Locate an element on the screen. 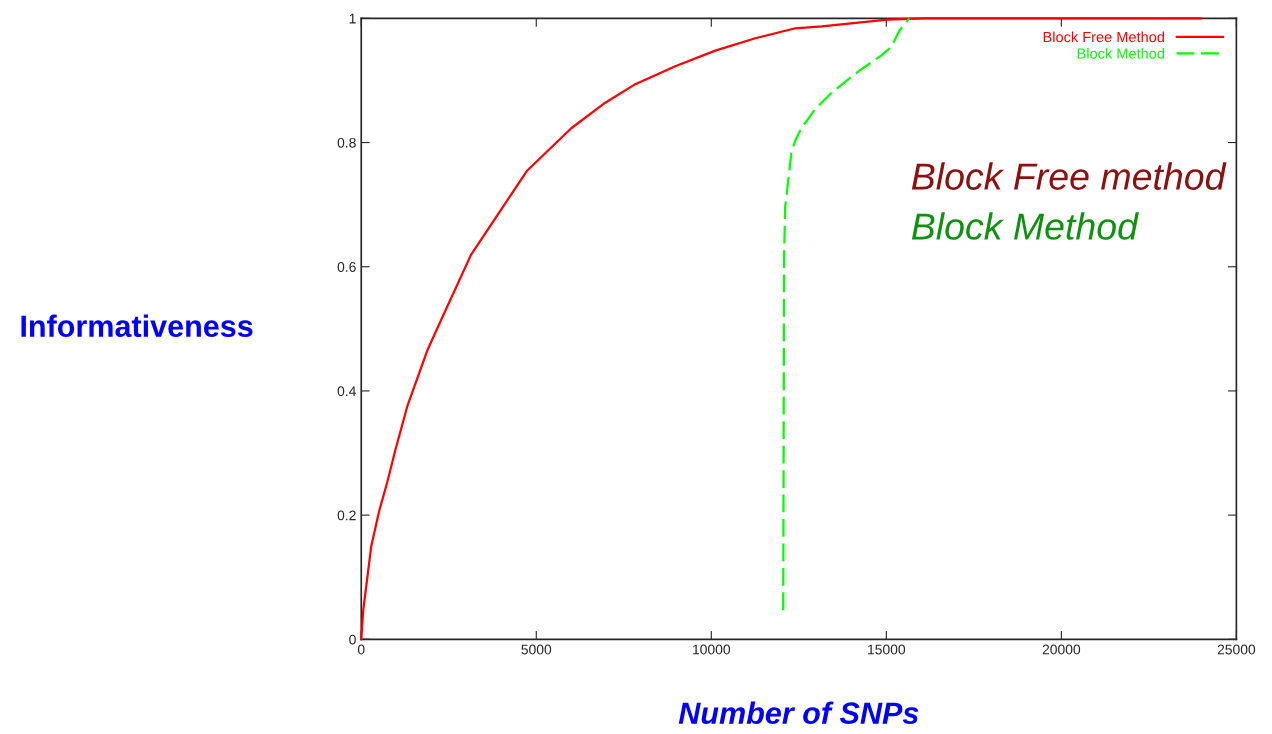  y-tick-label: 0.8 is located at coordinates (346, 142).